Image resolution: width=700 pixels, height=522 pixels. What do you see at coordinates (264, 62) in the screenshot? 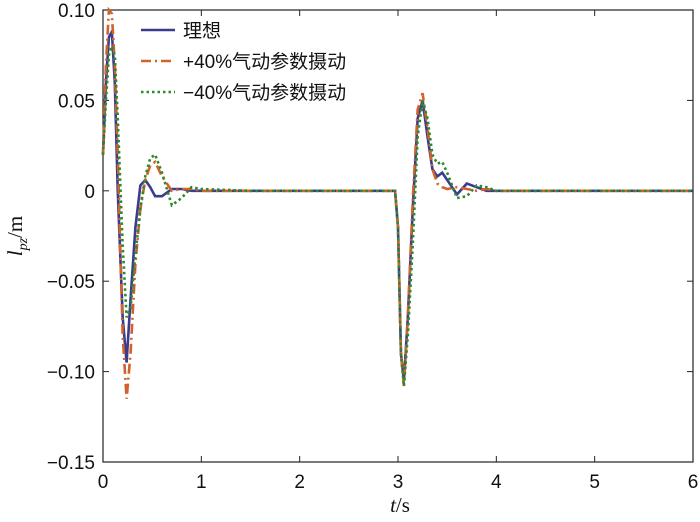
I see `legend-label: +40%气动参数摄动` at bounding box center [264, 62].